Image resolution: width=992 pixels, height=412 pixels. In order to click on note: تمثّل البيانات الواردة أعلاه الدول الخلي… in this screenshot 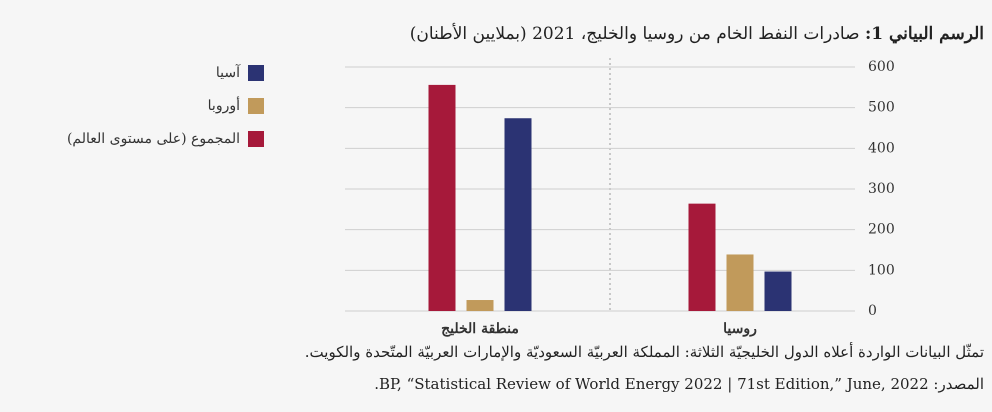, I will do `click(644, 352)`.